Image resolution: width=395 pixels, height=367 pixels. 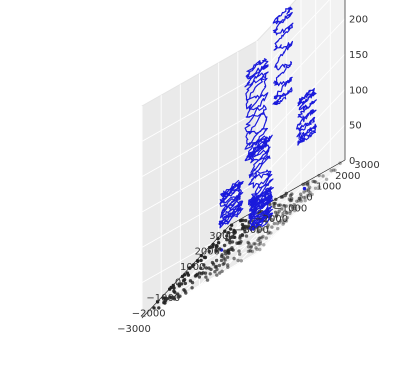 What do you see at coordinates (178, 283) in the screenshot?
I see `x-tick-label: 0` at bounding box center [178, 283].